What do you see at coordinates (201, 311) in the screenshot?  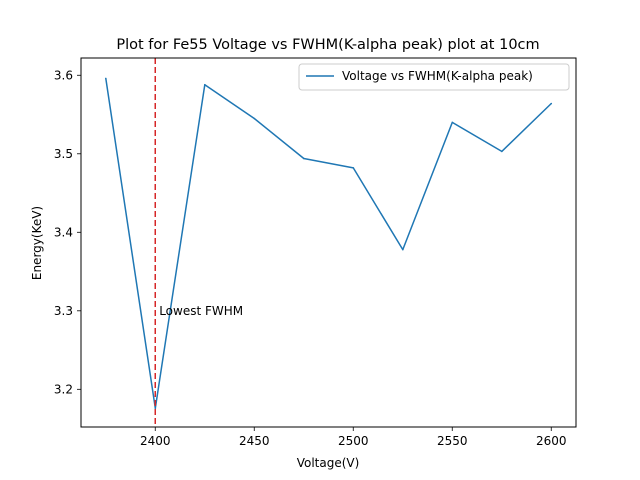 I see `annotation-label: Lowest FWHM` at bounding box center [201, 311].